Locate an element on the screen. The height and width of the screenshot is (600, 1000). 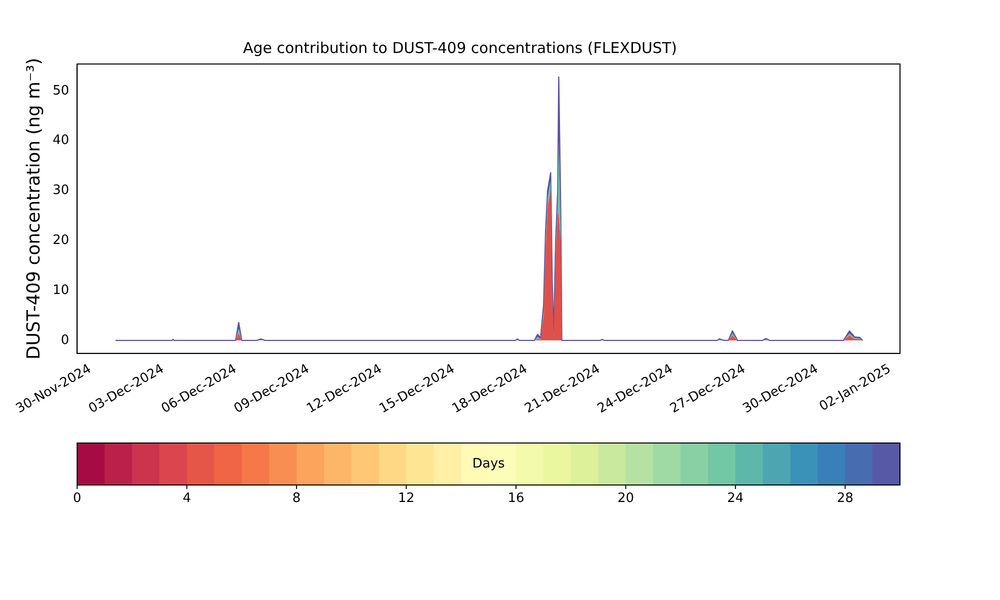
y-tick-label: 30 is located at coordinates (61, 190).